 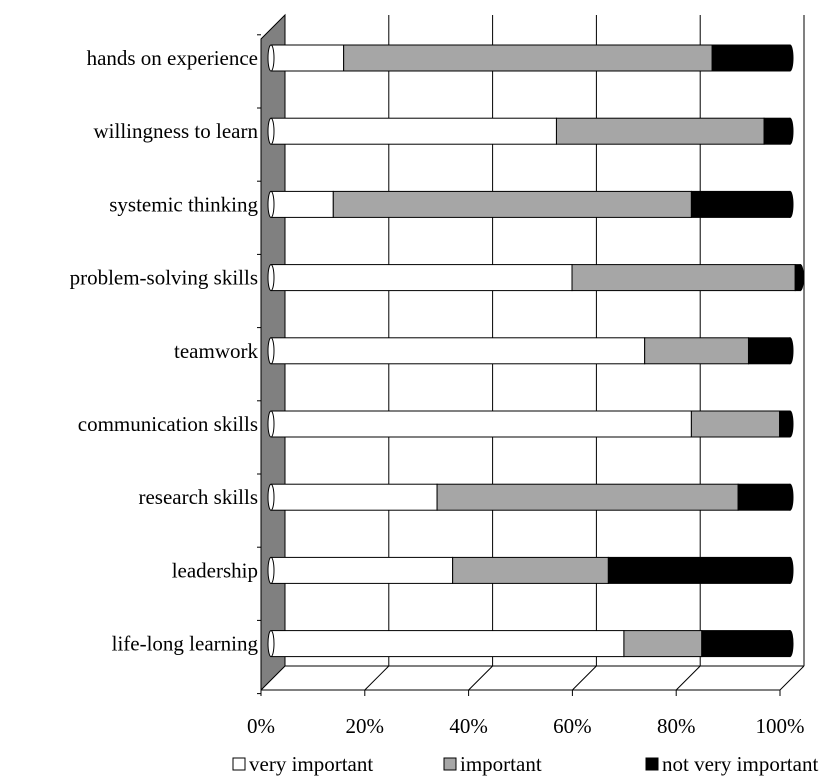 I want to click on chart-floor, so click(x=532, y=680).